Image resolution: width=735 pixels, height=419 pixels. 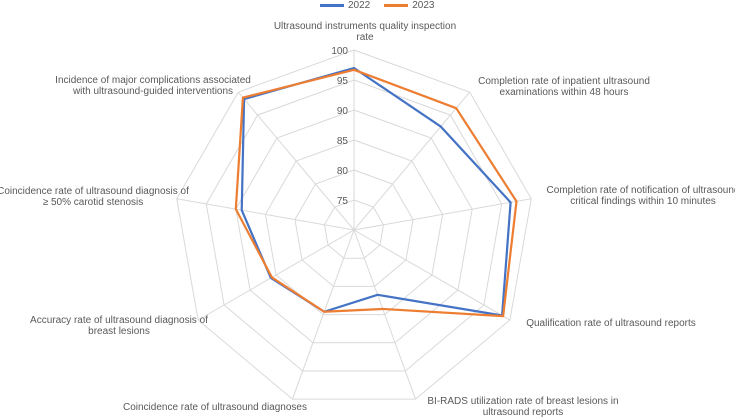 I want to click on axis-label-5: Coincidence rate of ultrasound diagnoses, so click(x=215, y=407).